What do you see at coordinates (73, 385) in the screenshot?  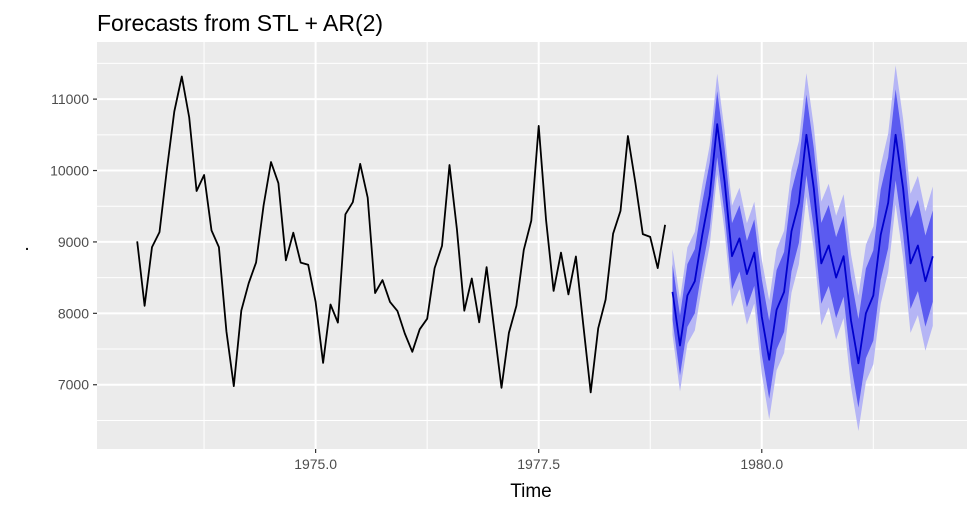 I see `y-tick-label: 7000` at bounding box center [73, 385].